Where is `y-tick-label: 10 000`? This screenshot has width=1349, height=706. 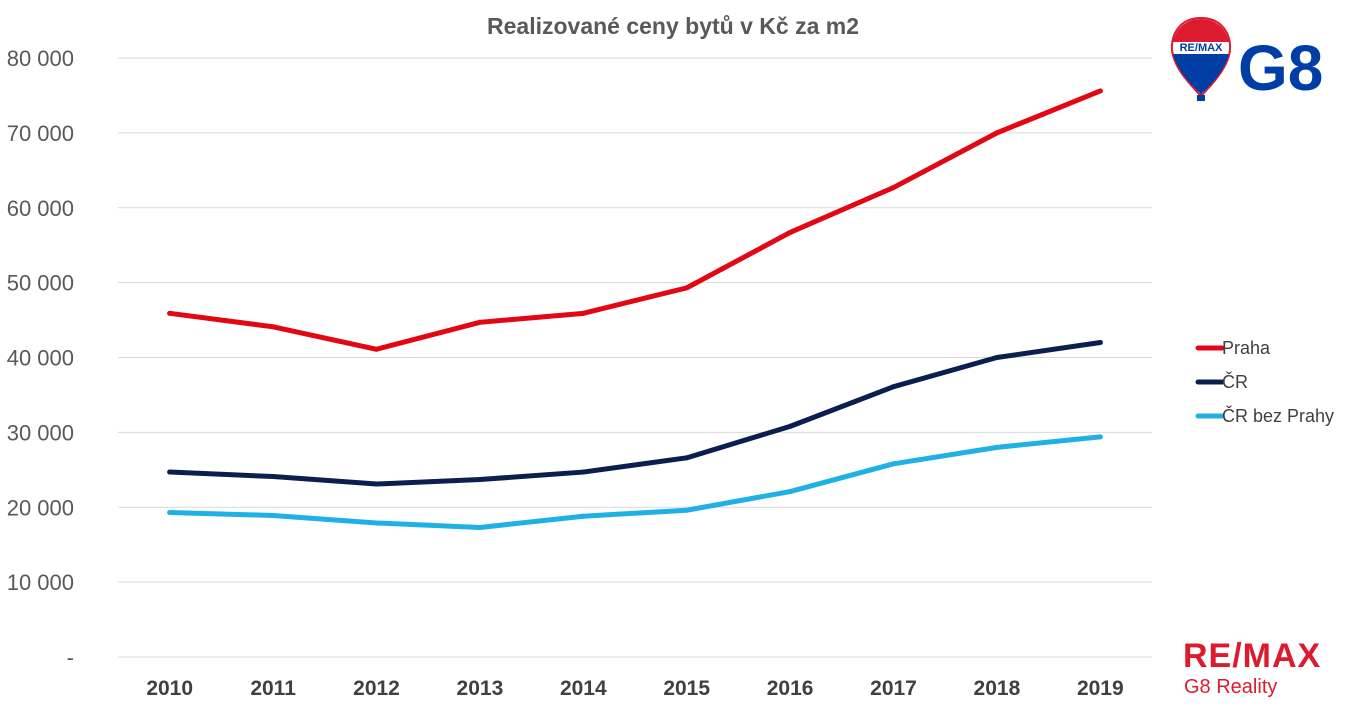 y-tick-label: 10 000 is located at coordinates (40, 582).